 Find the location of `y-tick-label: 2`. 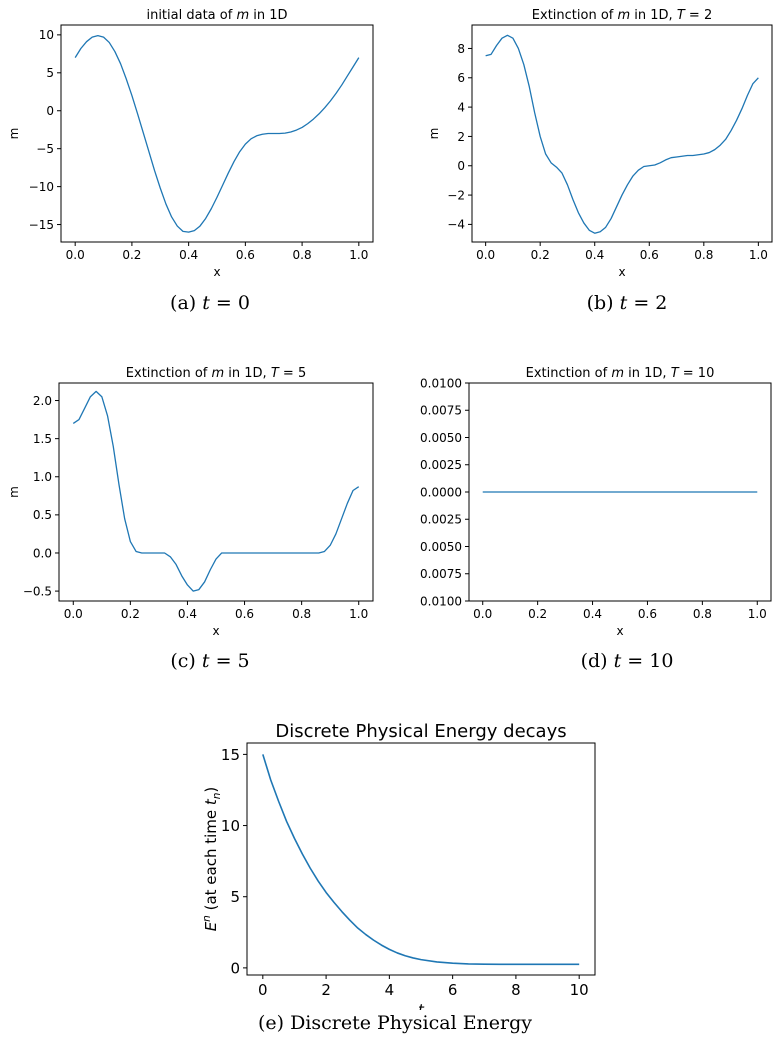

y-tick-label: 2 is located at coordinates (461, 137).